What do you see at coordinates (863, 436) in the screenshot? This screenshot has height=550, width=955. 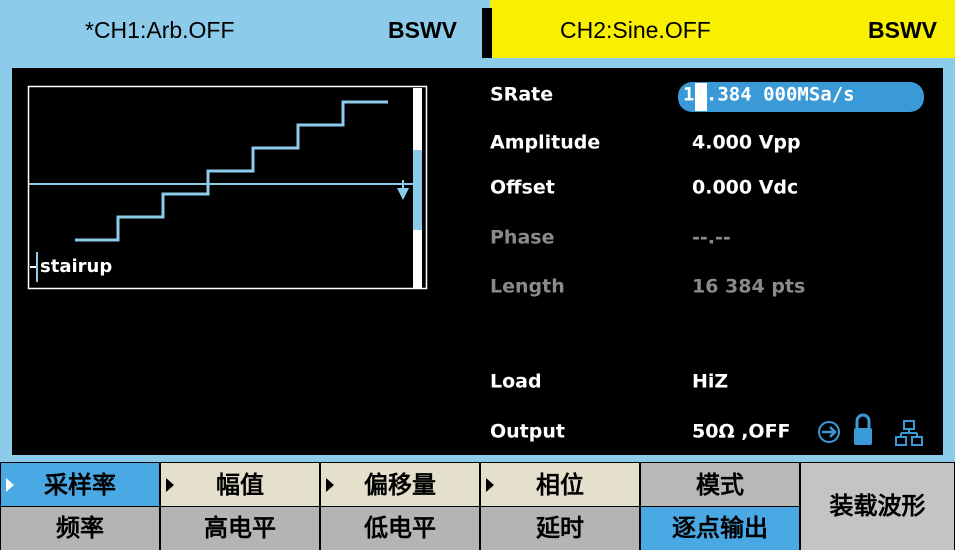 I see `lock-icon` at bounding box center [863, 436].